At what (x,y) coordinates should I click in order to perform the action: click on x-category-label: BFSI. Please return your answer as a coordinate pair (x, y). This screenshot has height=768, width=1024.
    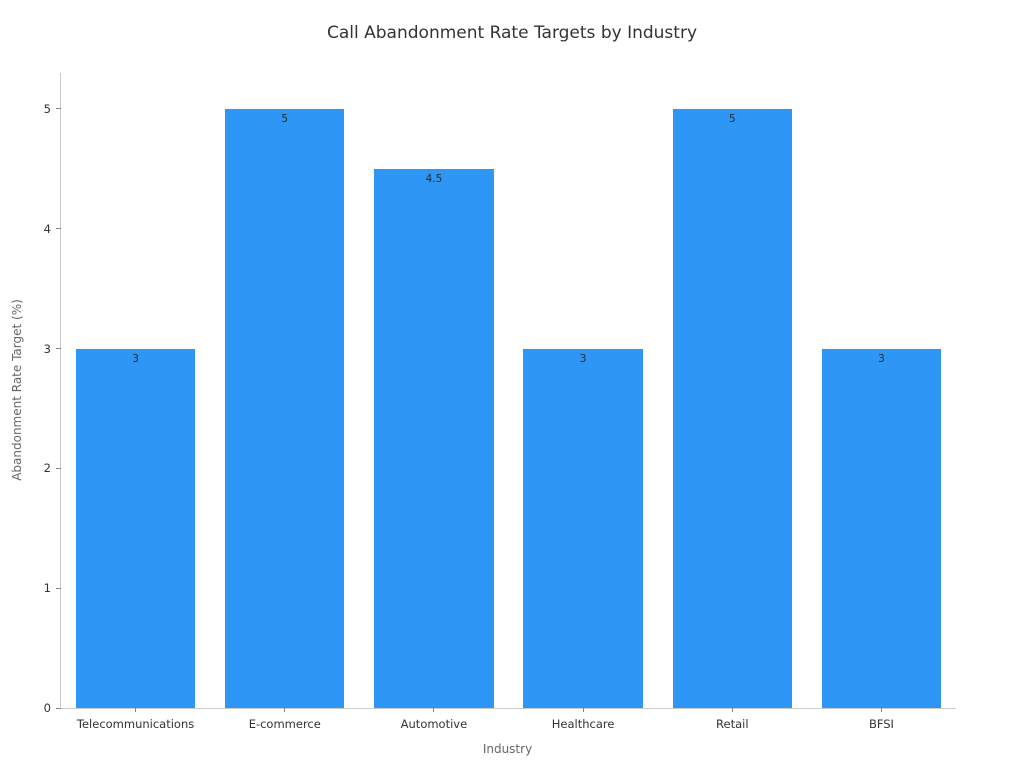
    Looking at the image, I should click on (881, 724).